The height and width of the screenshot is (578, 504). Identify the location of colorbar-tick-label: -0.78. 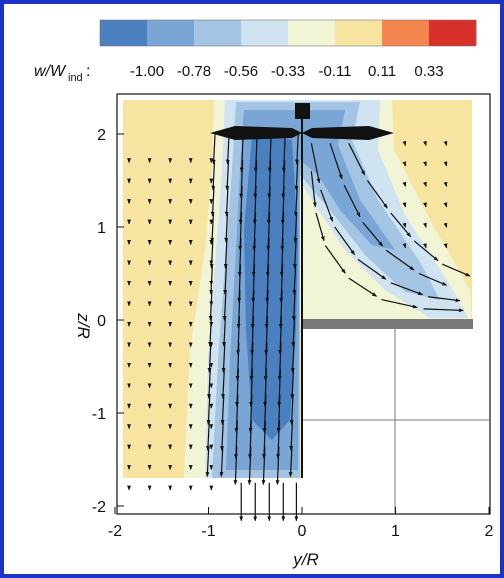
(194, 71).